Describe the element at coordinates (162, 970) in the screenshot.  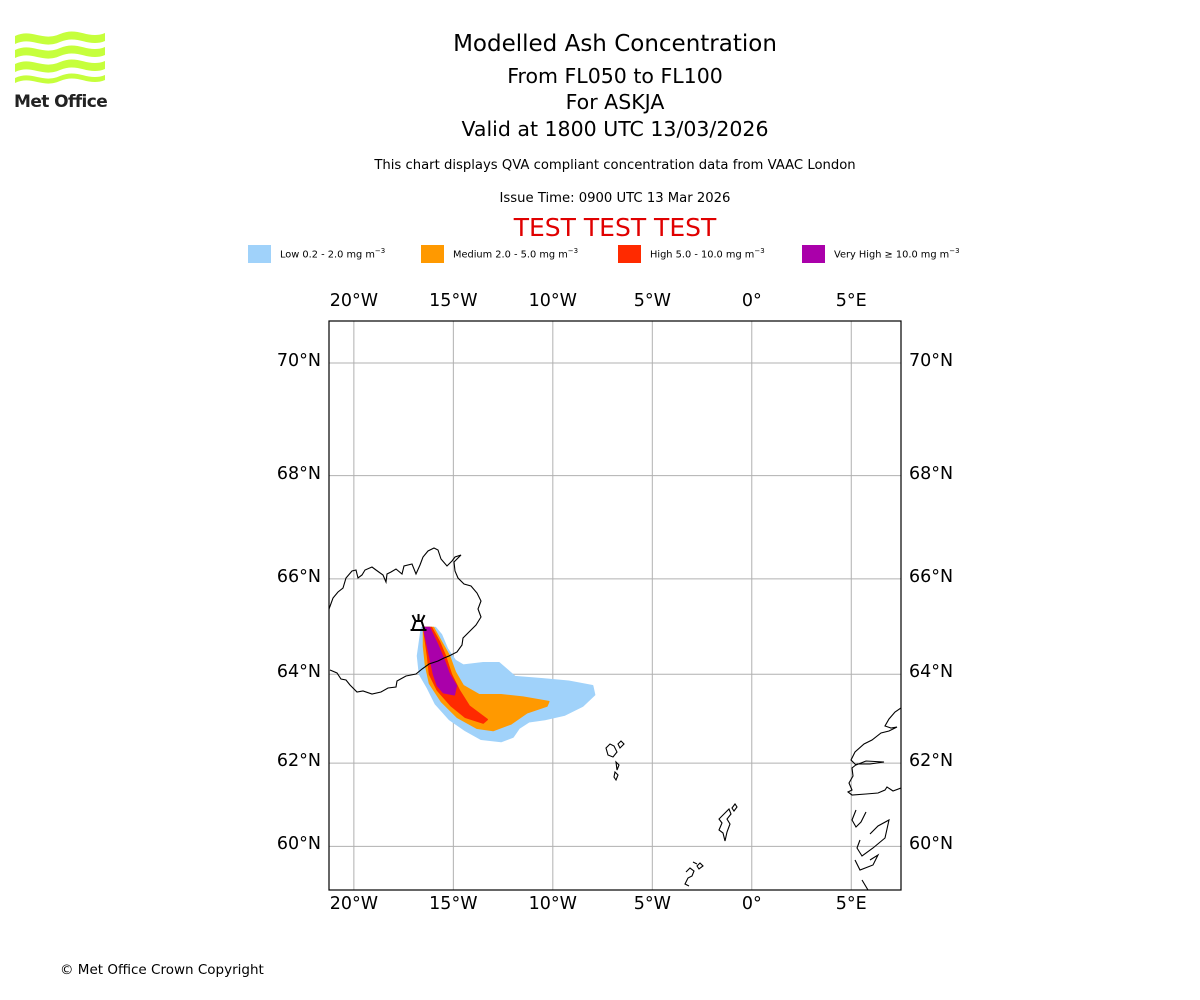
I see `copyright-notice: © Met Office Crown Copyright` at that location.